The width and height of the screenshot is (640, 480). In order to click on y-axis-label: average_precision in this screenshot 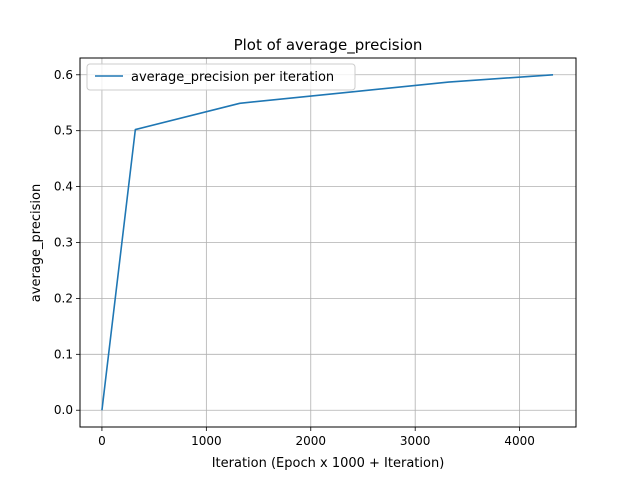, I will do `click(36, 243)`.